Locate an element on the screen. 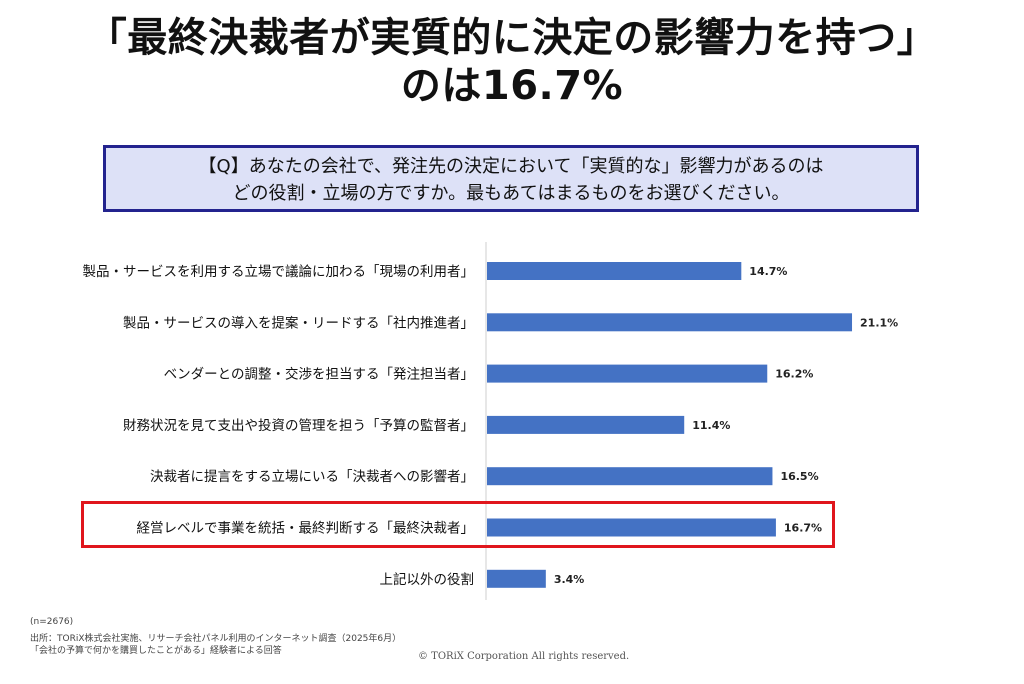  category-label: 製品・サービスの導入を提案・リードする「社内推進者」 is located at coordinates (298, 322).